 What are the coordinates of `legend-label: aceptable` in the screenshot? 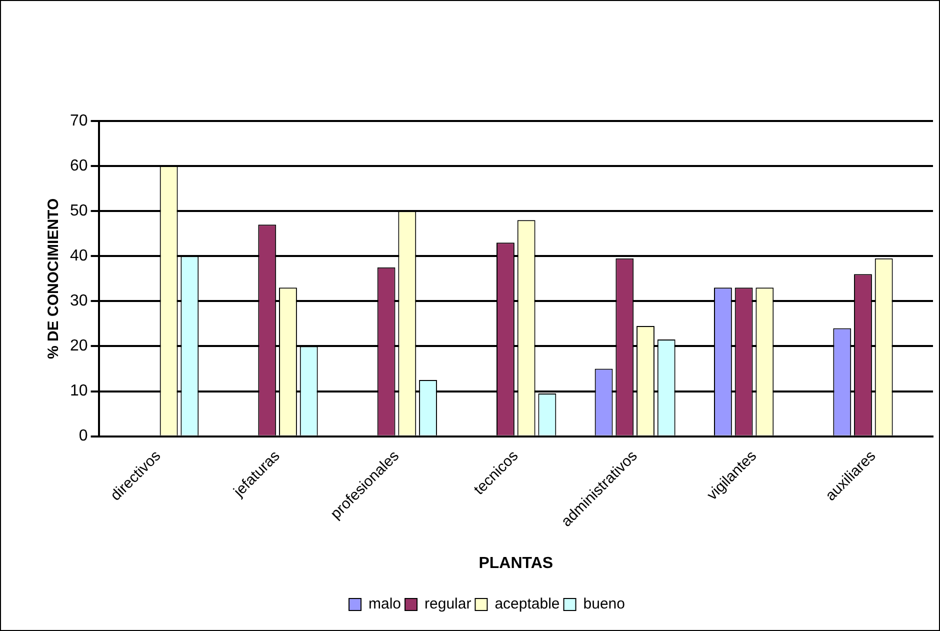 It's located at (527, 604).